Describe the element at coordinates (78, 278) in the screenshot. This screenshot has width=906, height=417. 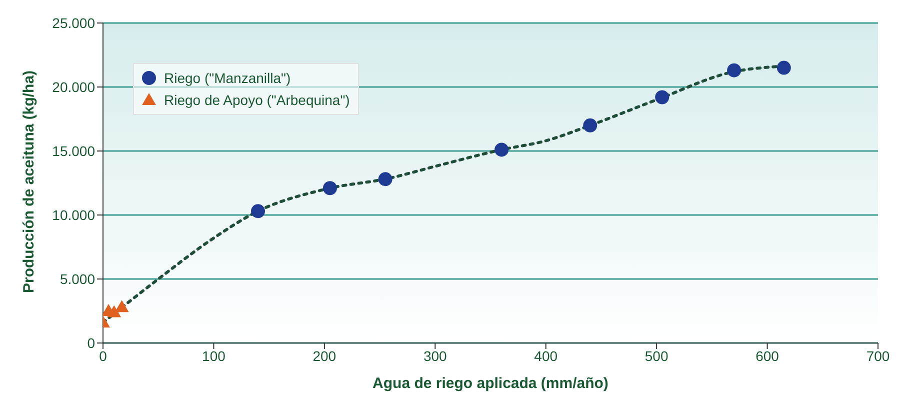
I see `y-tick-label: 5.000` at that location.